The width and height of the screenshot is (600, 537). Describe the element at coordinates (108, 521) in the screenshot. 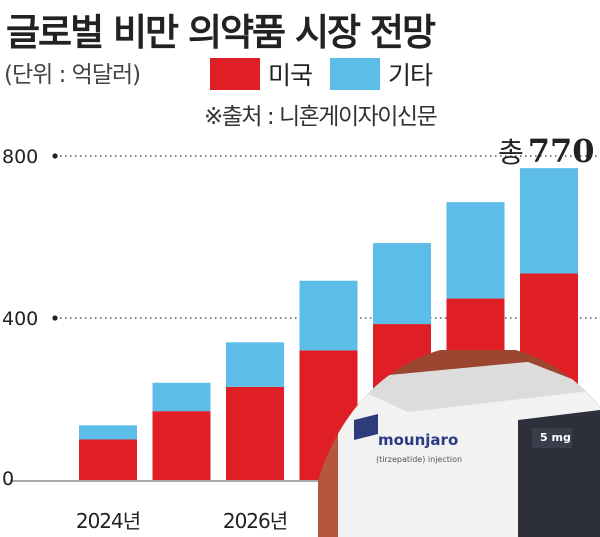

I see `x-tick-label: 2024년` at that location.